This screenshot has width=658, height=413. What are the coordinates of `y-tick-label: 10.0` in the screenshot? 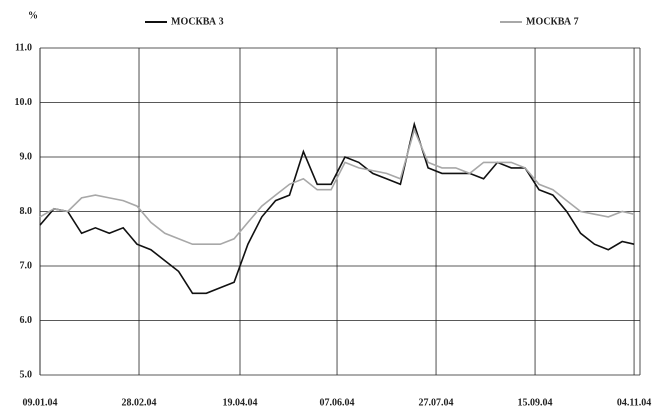 It's located at (24, 102).